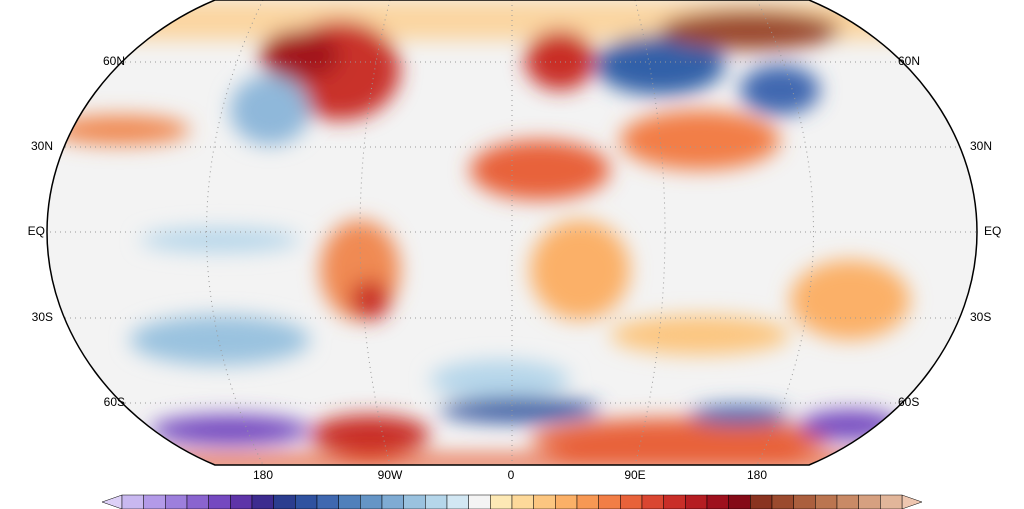 This screenshot has height=509, width=1024. Describe the element at coordinates (112, 501) in the screenshot. I see `colorbar-extend-low` at that location.